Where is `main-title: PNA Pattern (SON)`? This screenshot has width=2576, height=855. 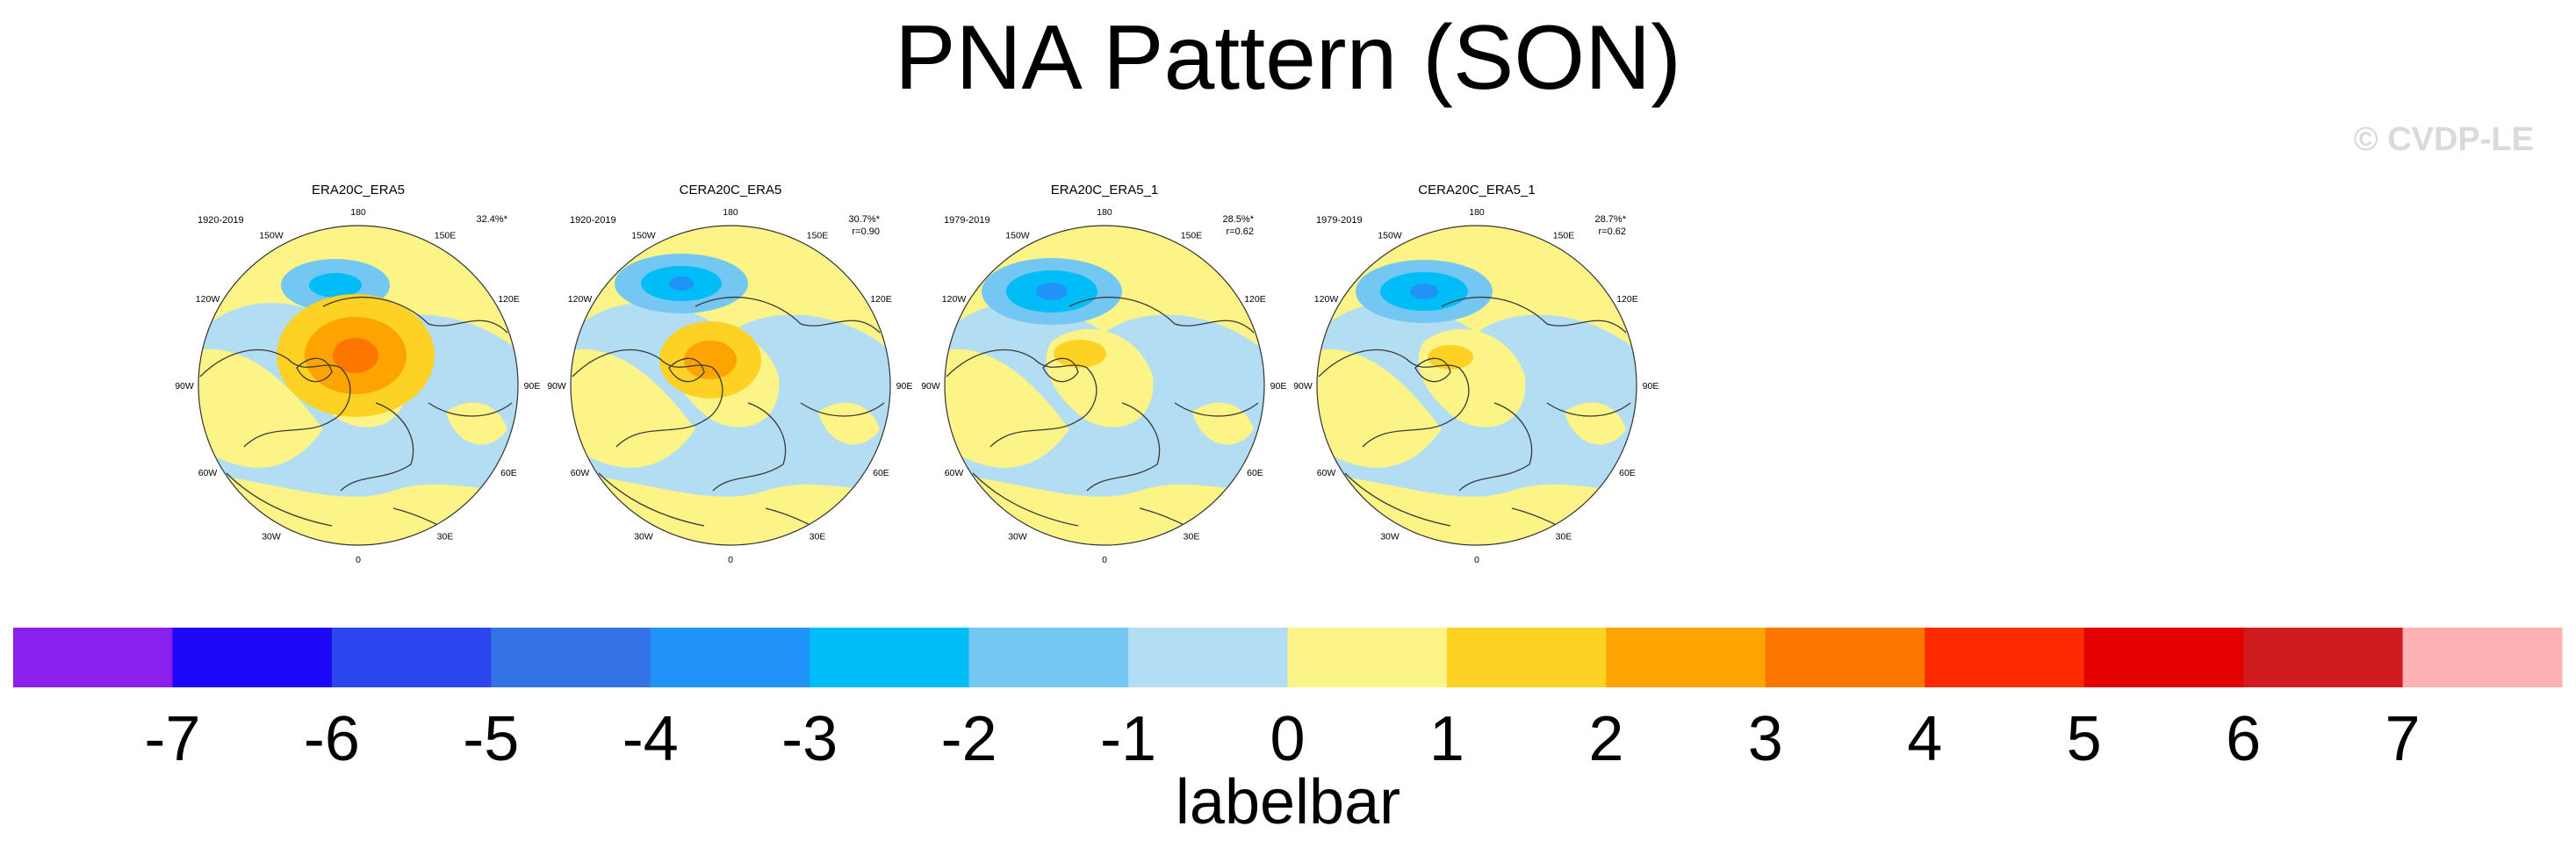
main-title: PNA Pattern (SON) is located at coordinates (1288, 58).